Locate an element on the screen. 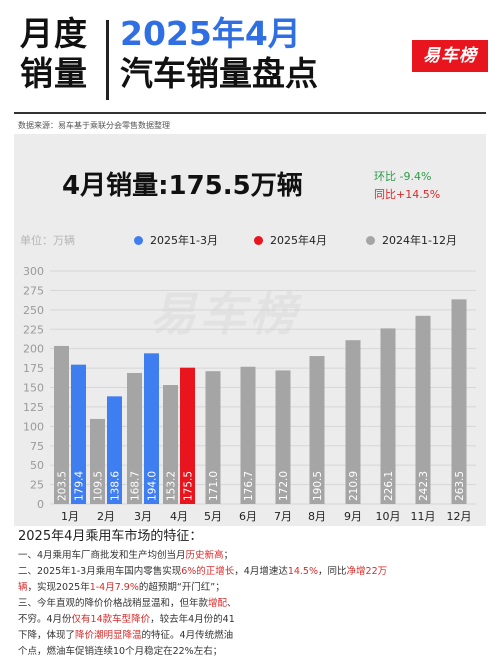  legend-label: 2025年4月 is located at coordinates (298, 240).